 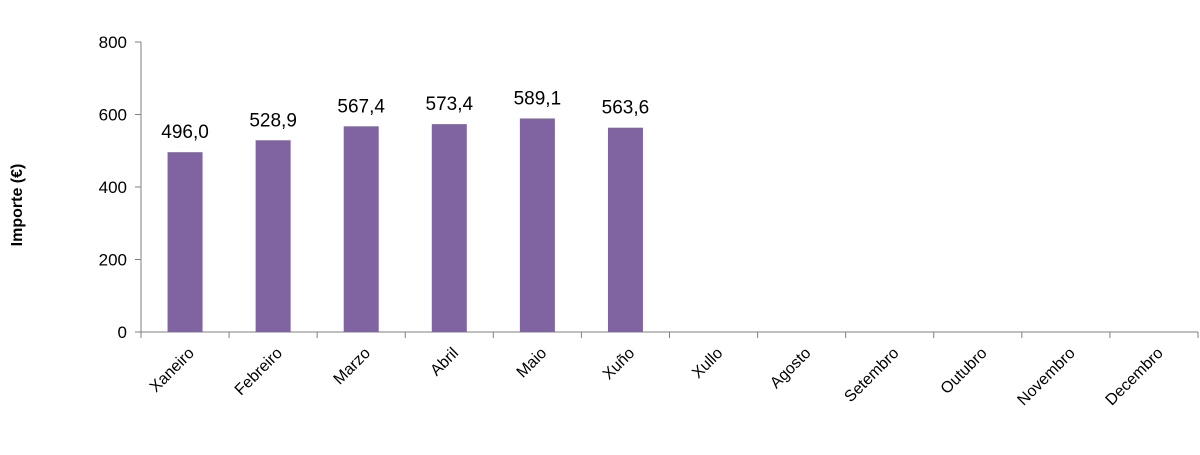 What do you see at coordinates (113, 42) in the screenshot?
I see `y-tick-label: 800` at bounding box center [113, 42].